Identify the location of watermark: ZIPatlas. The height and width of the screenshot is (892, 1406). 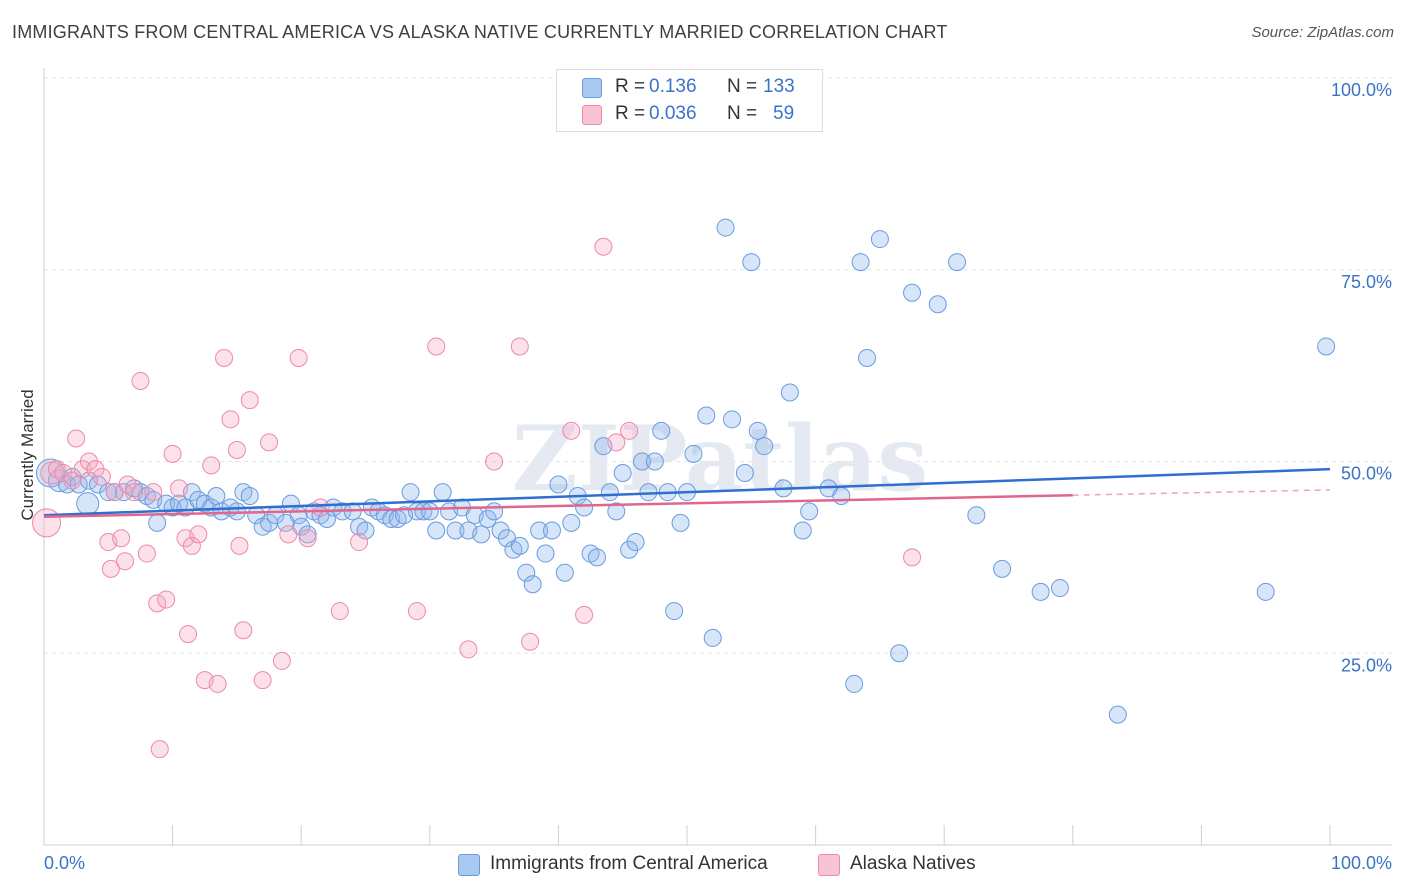
(720, 459).